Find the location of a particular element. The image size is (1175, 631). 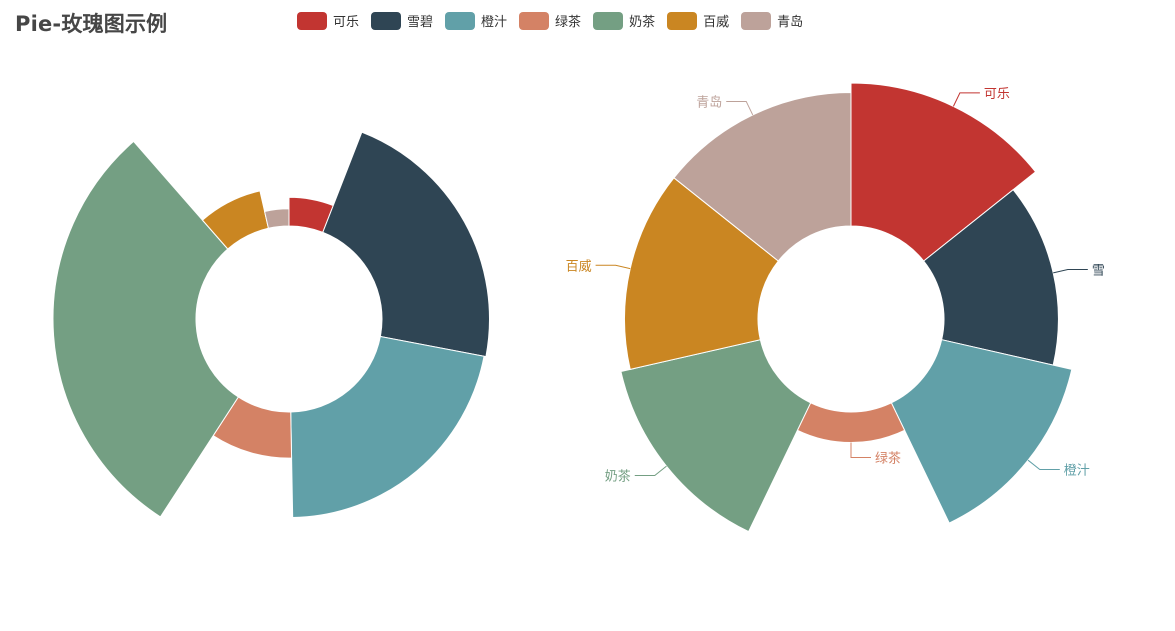

right-label-tsingtao: 青岛 is located at coordinates (709, 102).